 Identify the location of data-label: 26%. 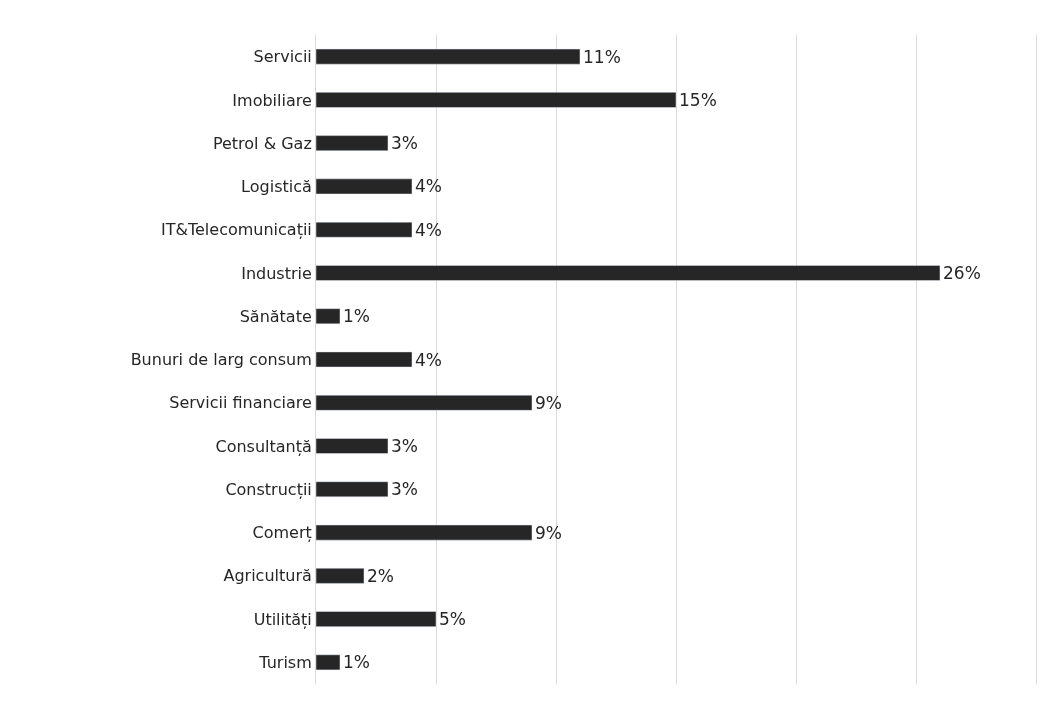
(962, 272).